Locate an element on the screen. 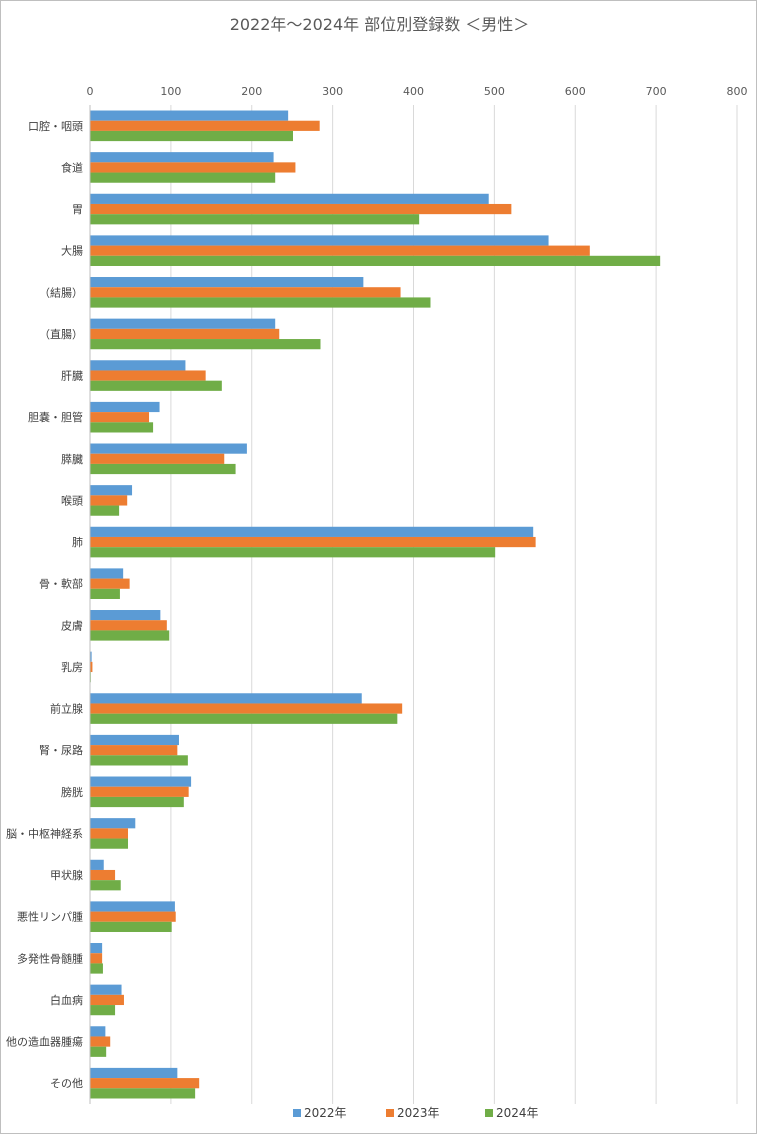  legend-label: 2024年 is located at coordinates (517, 1113).